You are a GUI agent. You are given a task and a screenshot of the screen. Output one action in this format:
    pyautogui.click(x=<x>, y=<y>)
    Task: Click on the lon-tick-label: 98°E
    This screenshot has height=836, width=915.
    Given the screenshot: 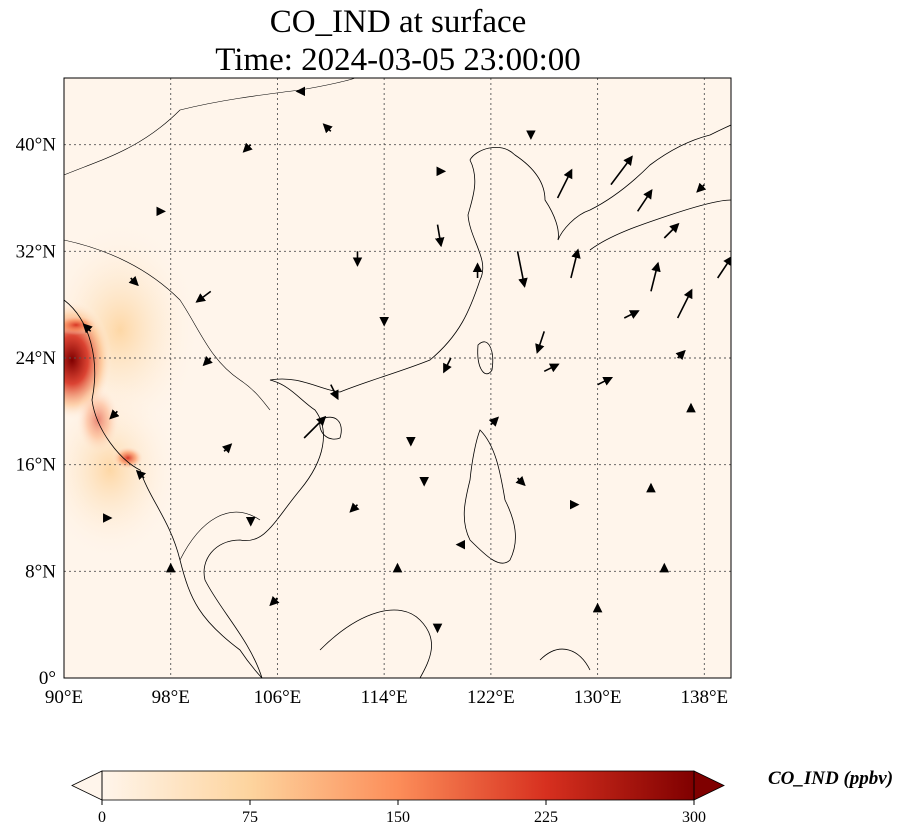 What is the action you would take?
    pyautogui.click(x=171, y=697)
    